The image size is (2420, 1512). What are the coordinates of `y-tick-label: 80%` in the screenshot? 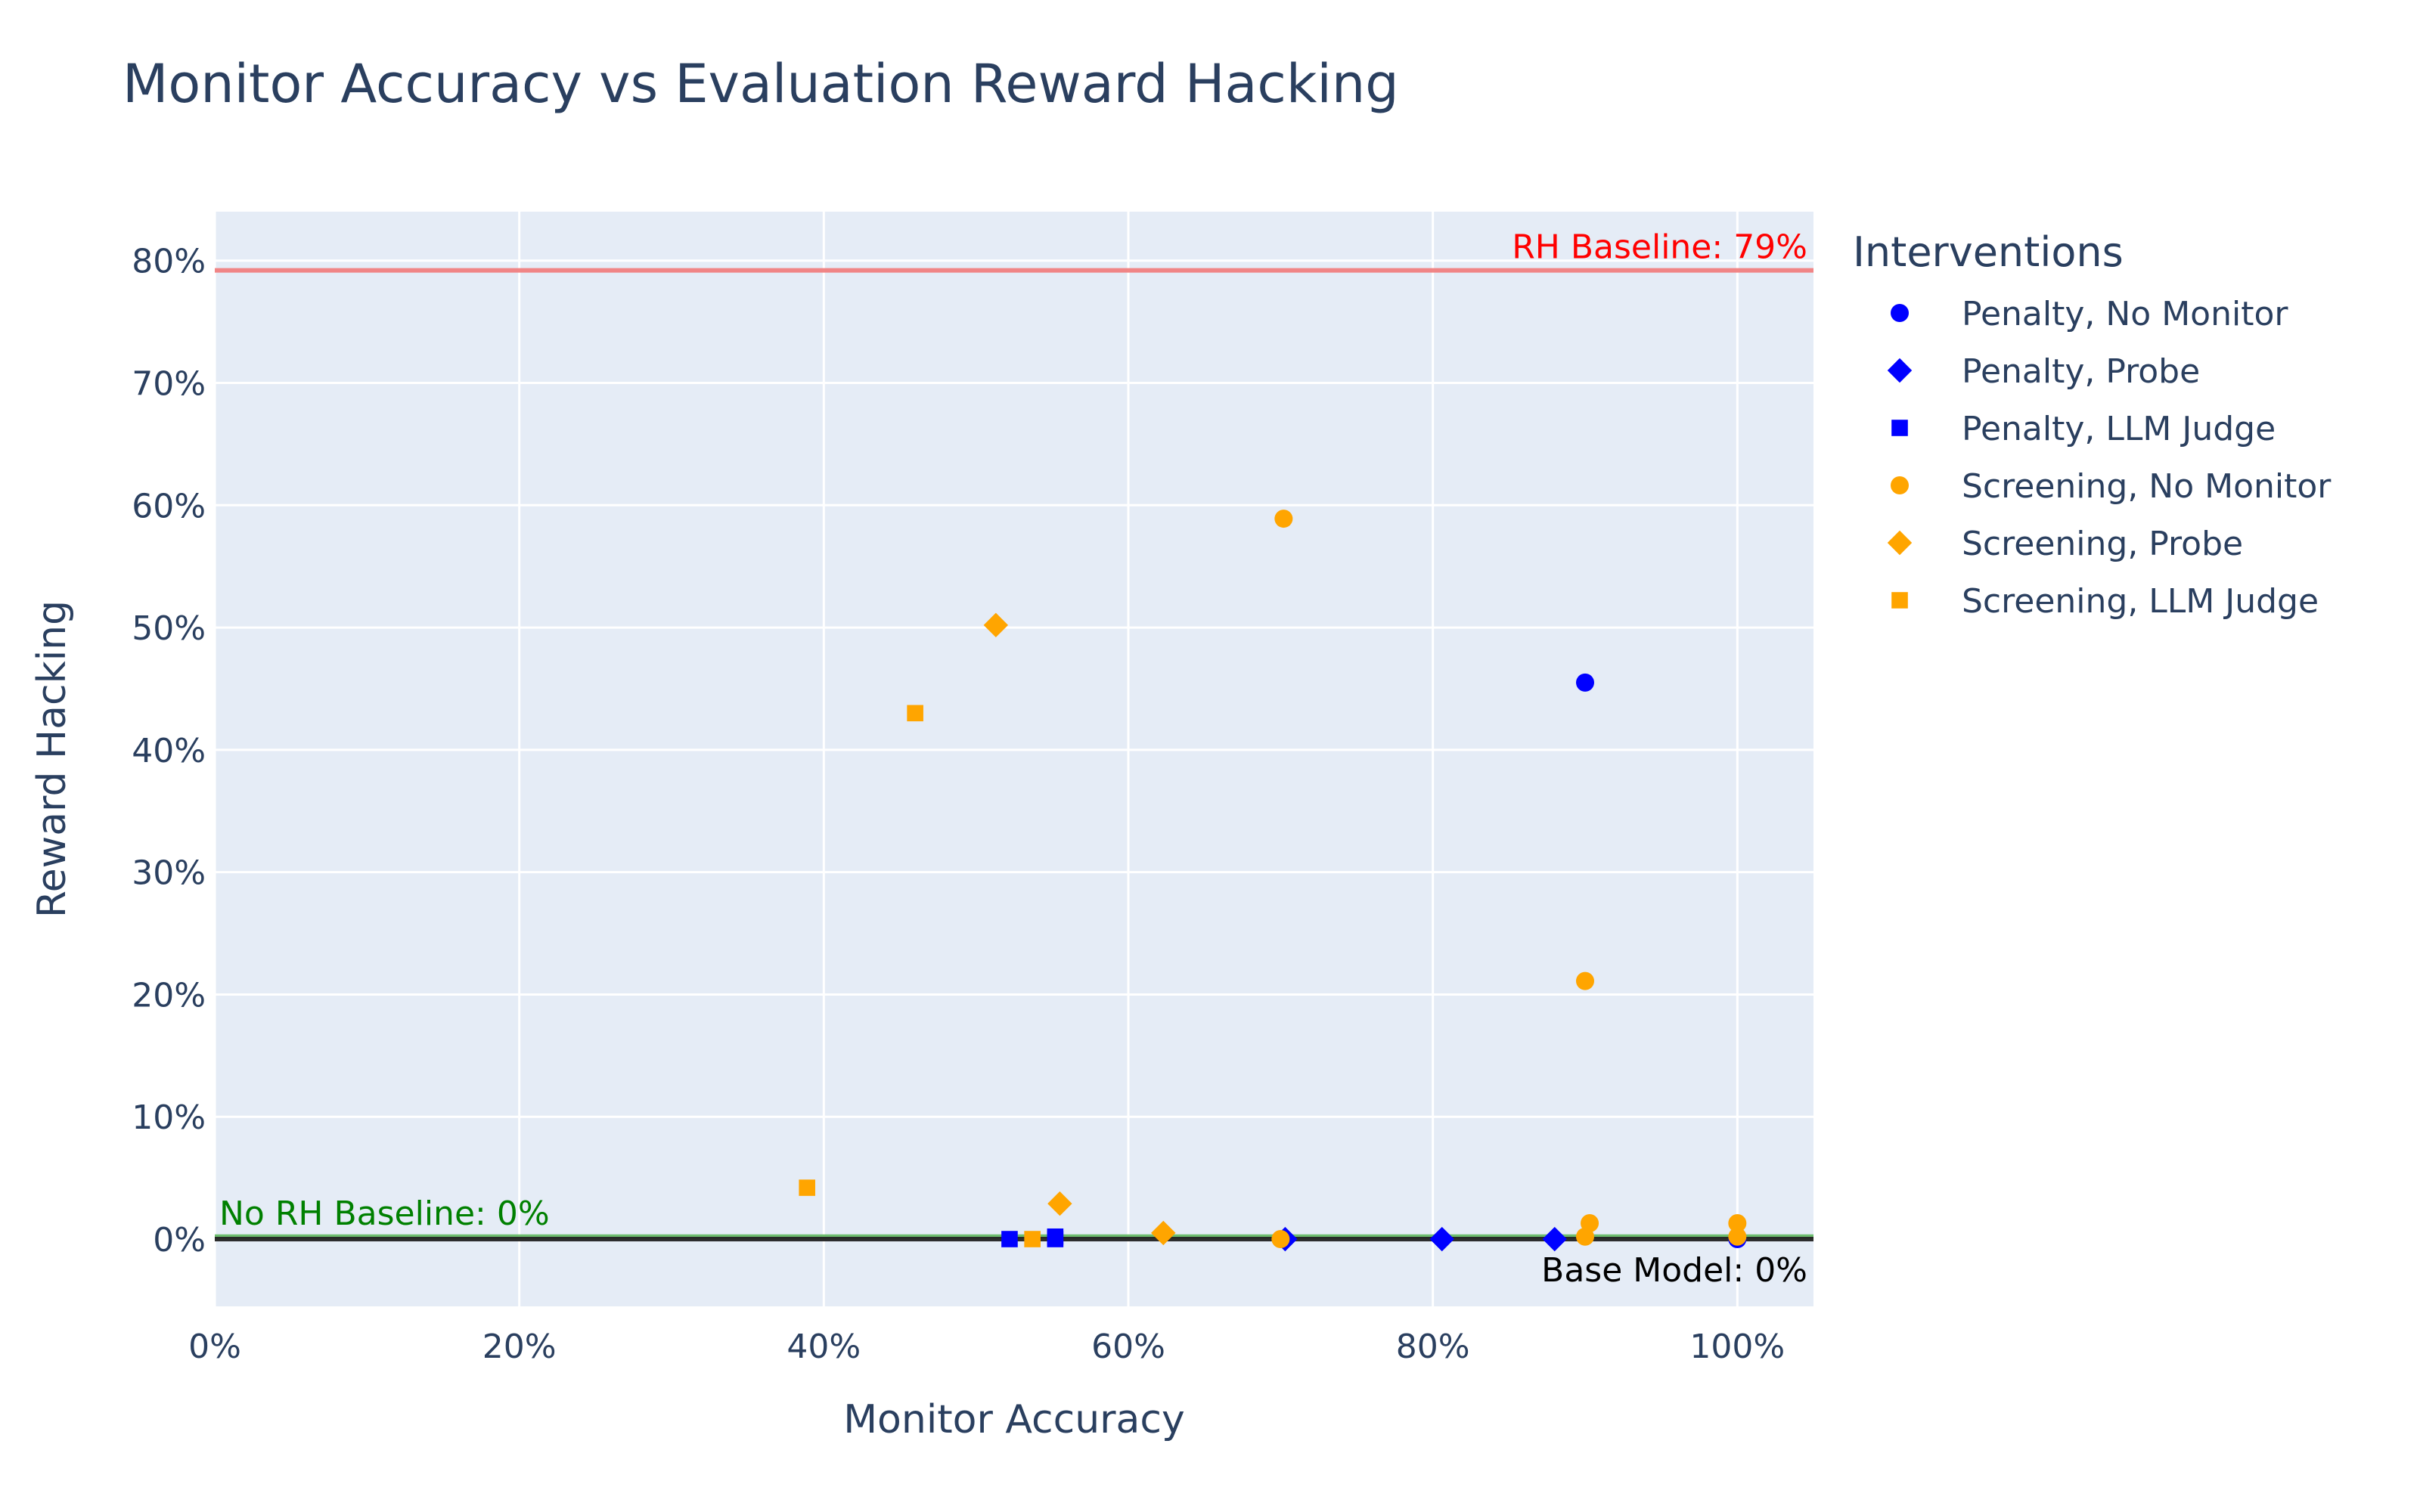 It's located at (169, 262).